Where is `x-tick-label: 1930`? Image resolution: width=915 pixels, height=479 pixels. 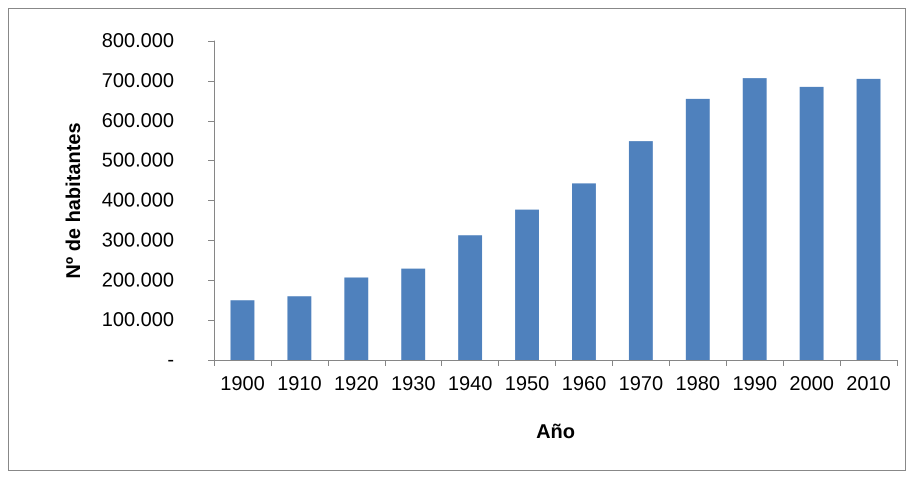
x-tick-label: 1930 is located at coordinates (413, 384).